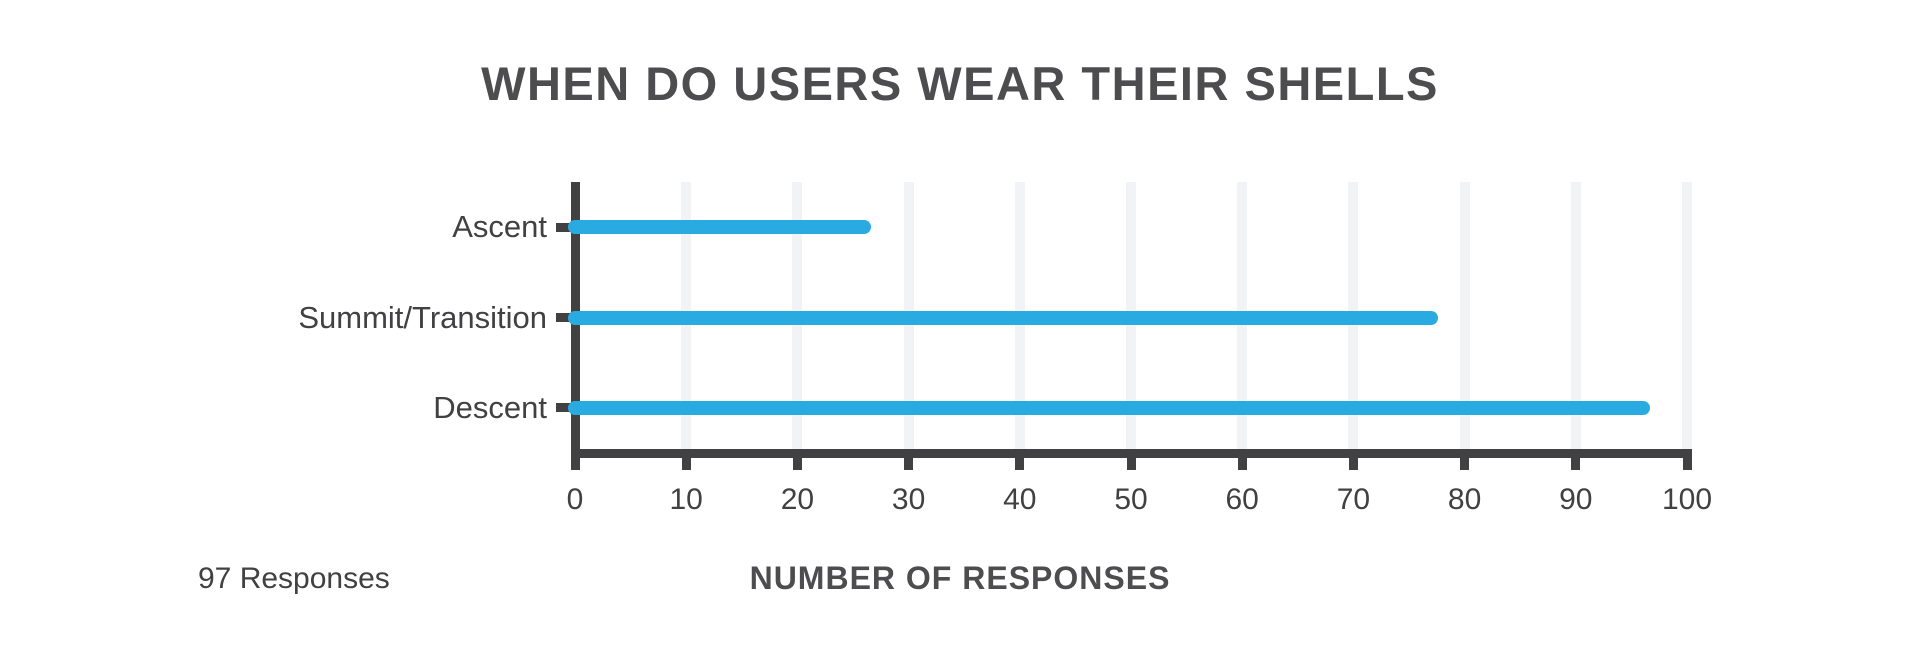 This screenshot has width=1920, height=669. I want to click on x-tick-label: 50, so click(1131, 499).